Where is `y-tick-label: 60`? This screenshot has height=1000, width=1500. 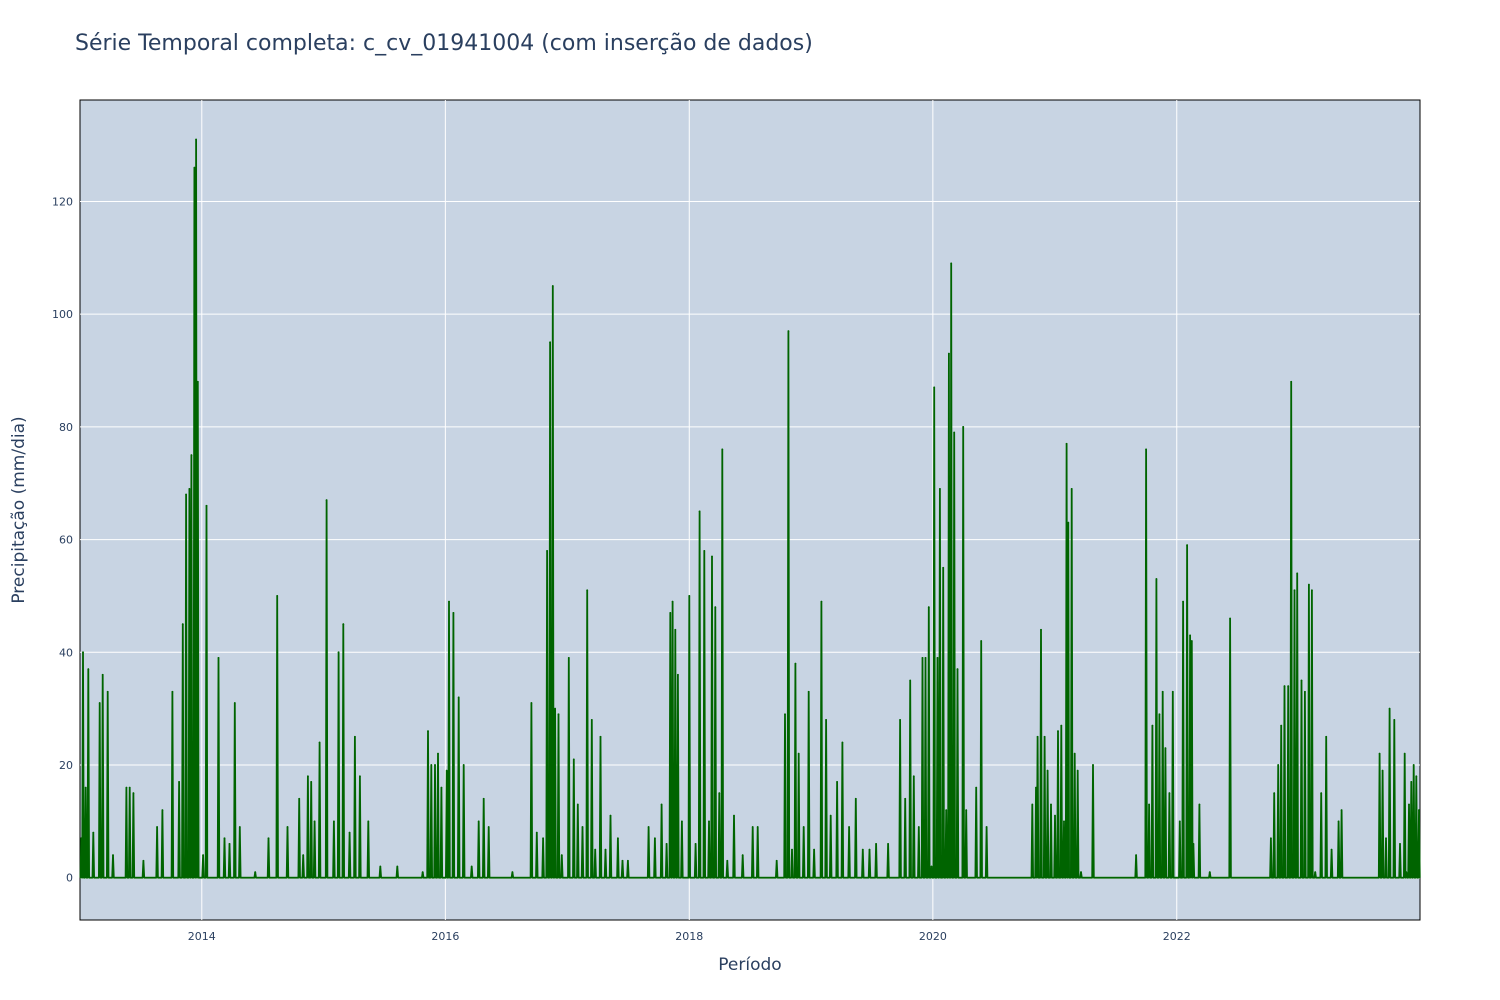 y-tick-label: 60 is located at coordinates (66, 540).